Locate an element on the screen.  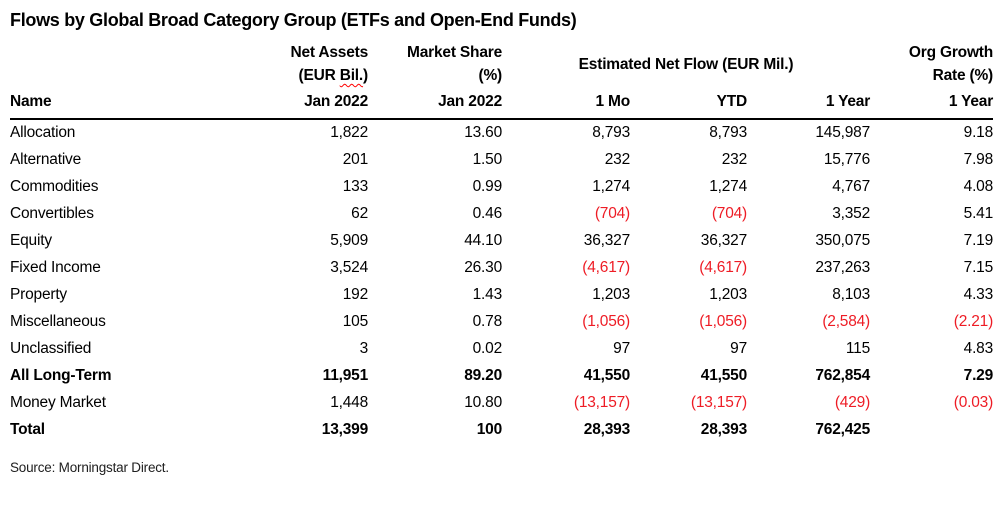
market-share-line2: (%) is located at coordinates (490, 75).